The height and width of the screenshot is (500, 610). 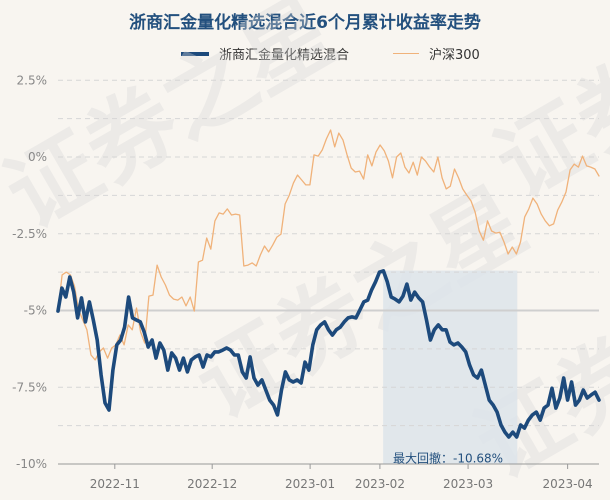 I want to click on max-drawdown-region, so click(x=450, y=367).